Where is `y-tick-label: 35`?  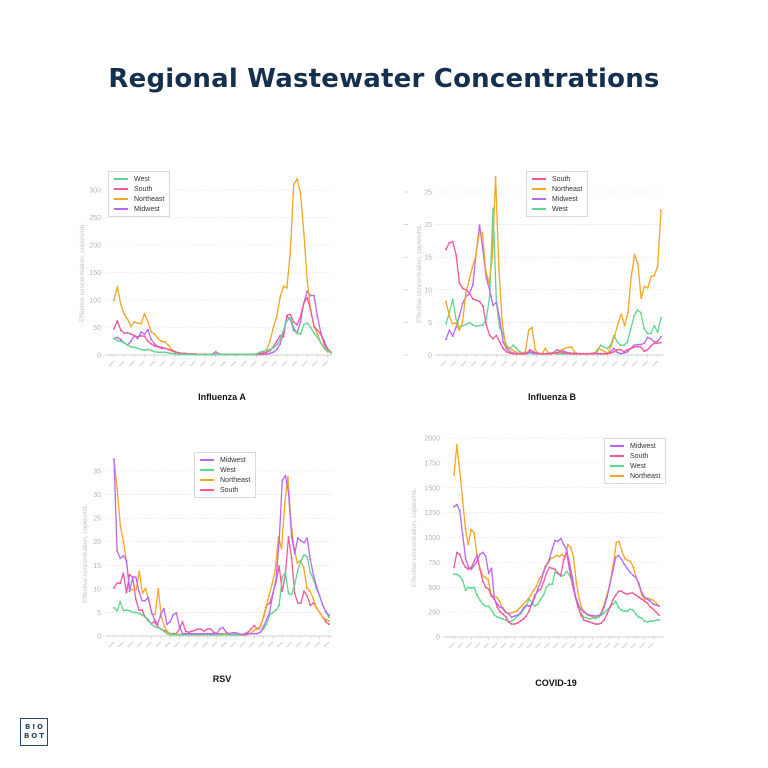 y-tick-label: 35 is located at coordinates (97, 472).